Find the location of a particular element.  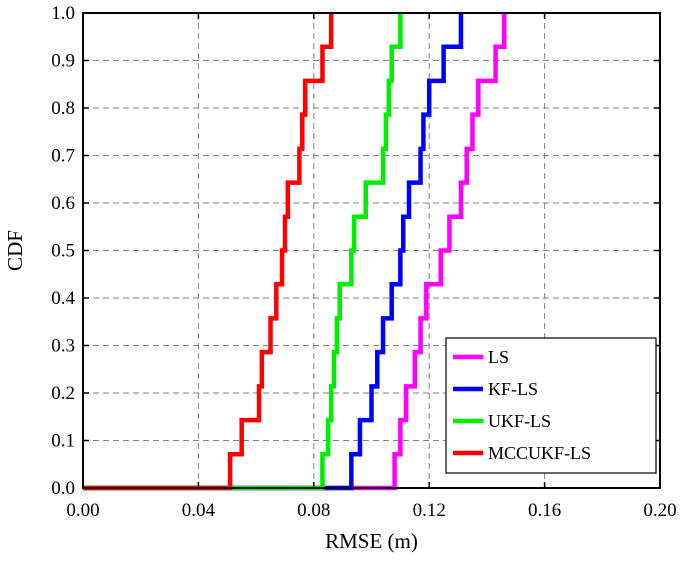

y-tick-label: 0.2 is located at coordinates (63, 393).